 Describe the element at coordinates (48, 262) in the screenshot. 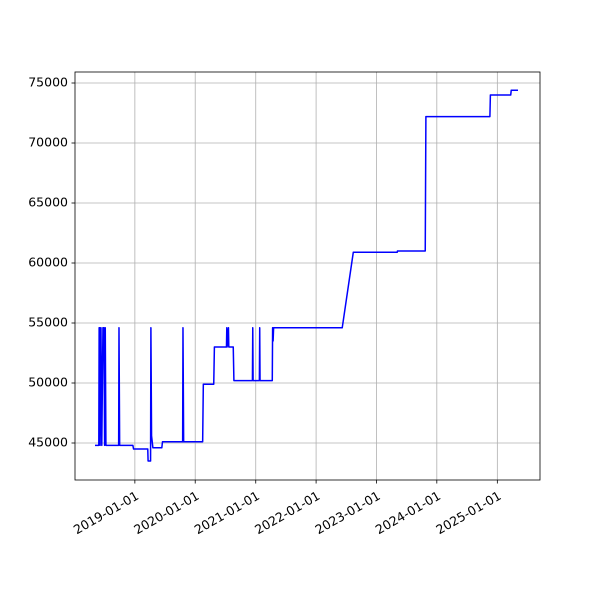

I see `y-tick-label: 60000` at that location.